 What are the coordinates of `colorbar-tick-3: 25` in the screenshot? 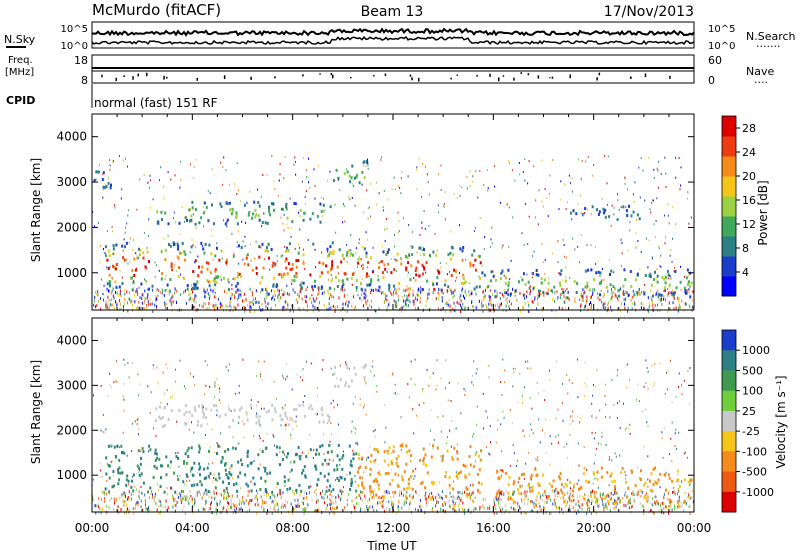 It's located at (749, 411).